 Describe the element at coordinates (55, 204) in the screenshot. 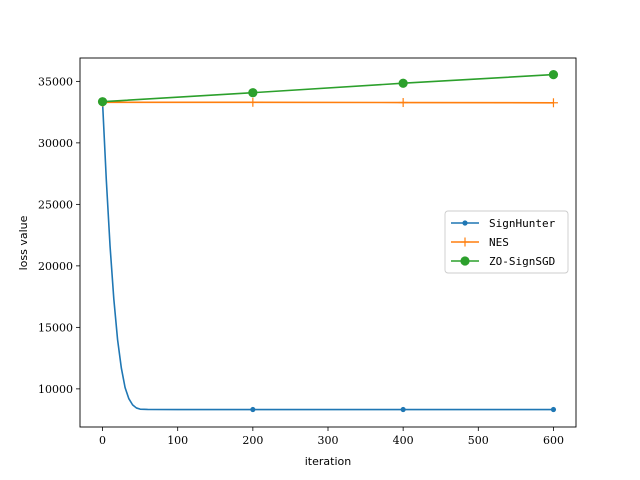

I see `y-tick-label-3: 25000` at that location.